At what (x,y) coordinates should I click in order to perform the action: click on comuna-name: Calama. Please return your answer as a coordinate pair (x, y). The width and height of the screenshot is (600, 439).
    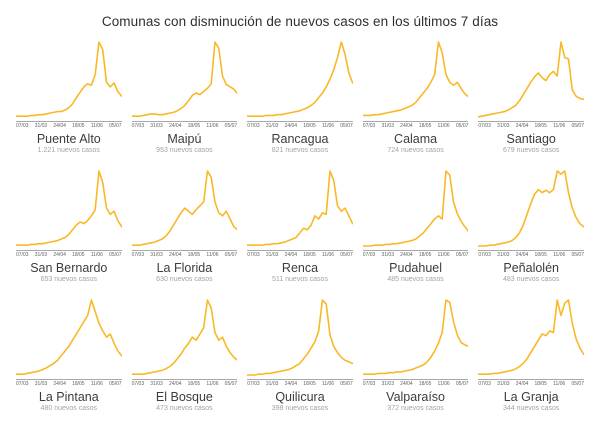
    Looking at the image, I should click on (416, 139).